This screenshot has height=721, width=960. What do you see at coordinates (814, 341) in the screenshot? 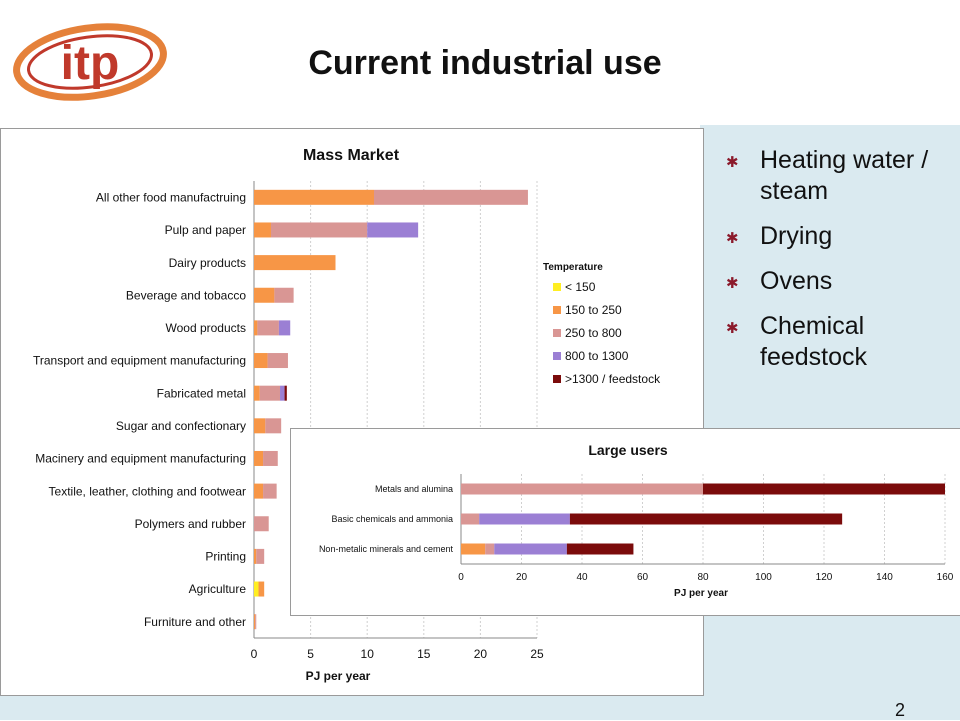
I see `bullet-text: Chemical feedstock` at bounding box center [814, 341].